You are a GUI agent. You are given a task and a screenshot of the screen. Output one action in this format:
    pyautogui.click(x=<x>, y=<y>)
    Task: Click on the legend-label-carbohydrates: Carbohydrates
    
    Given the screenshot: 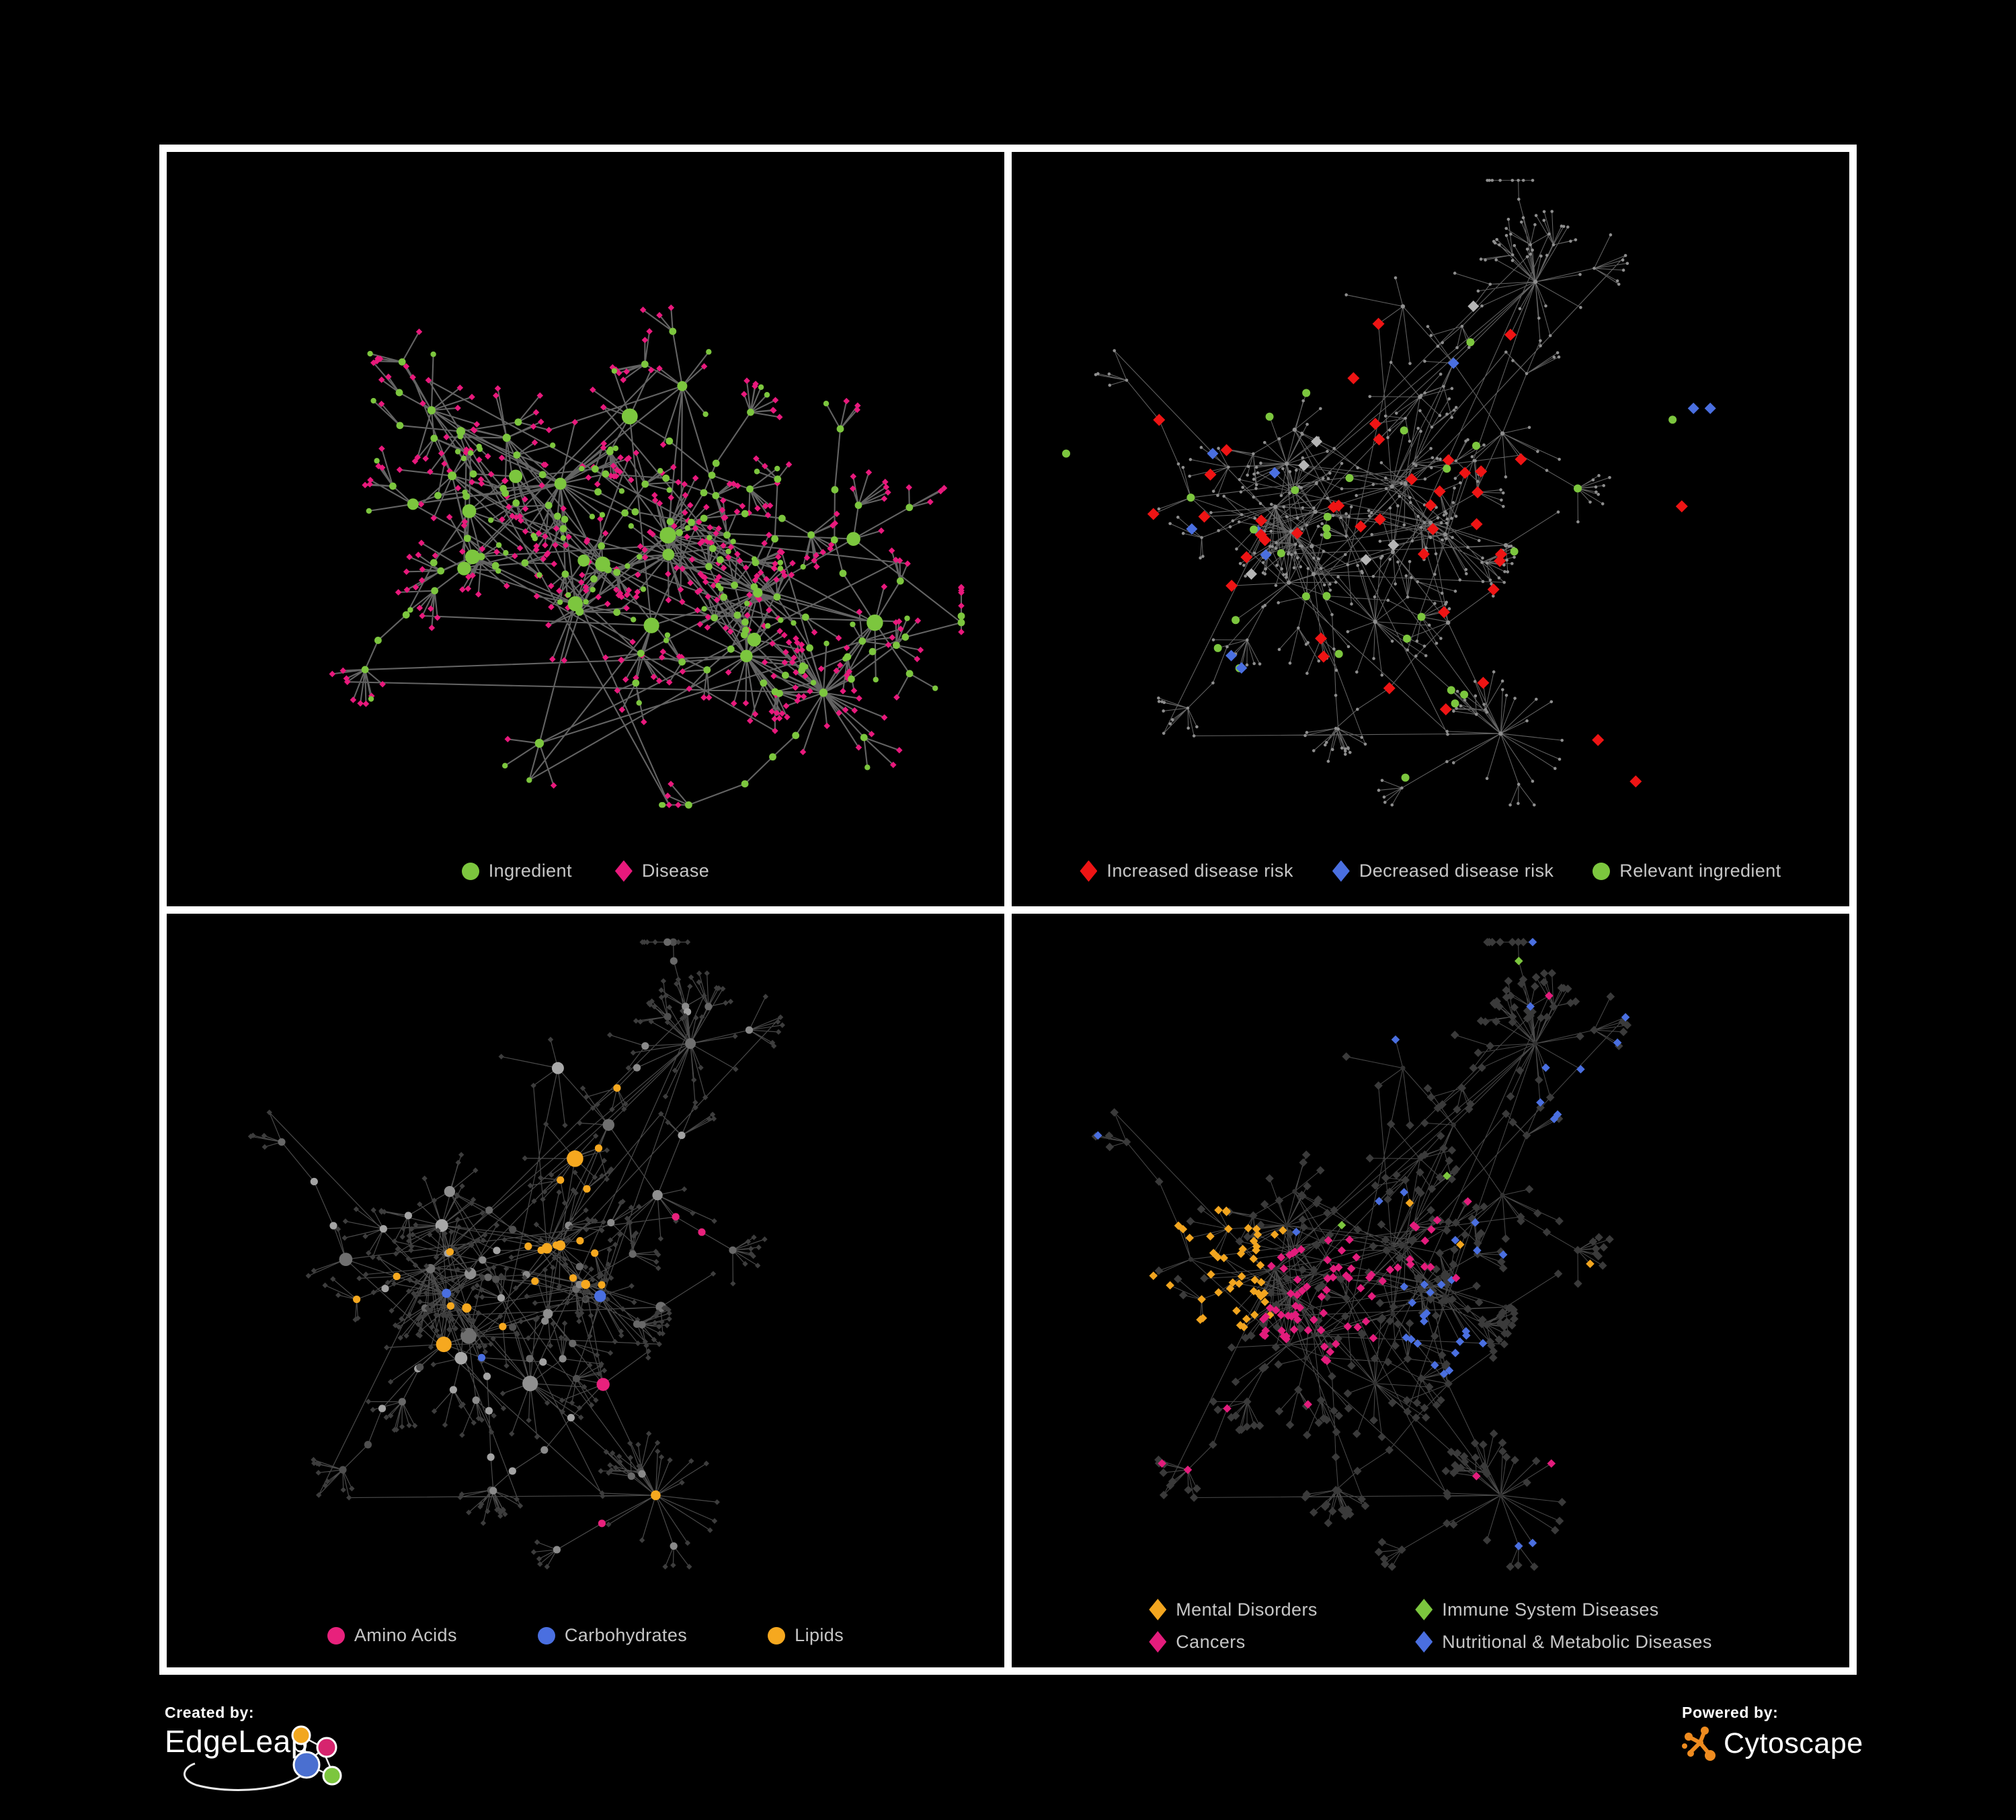 What is the action you would take?
    pyautogui.click(x=626, y=1635)
    